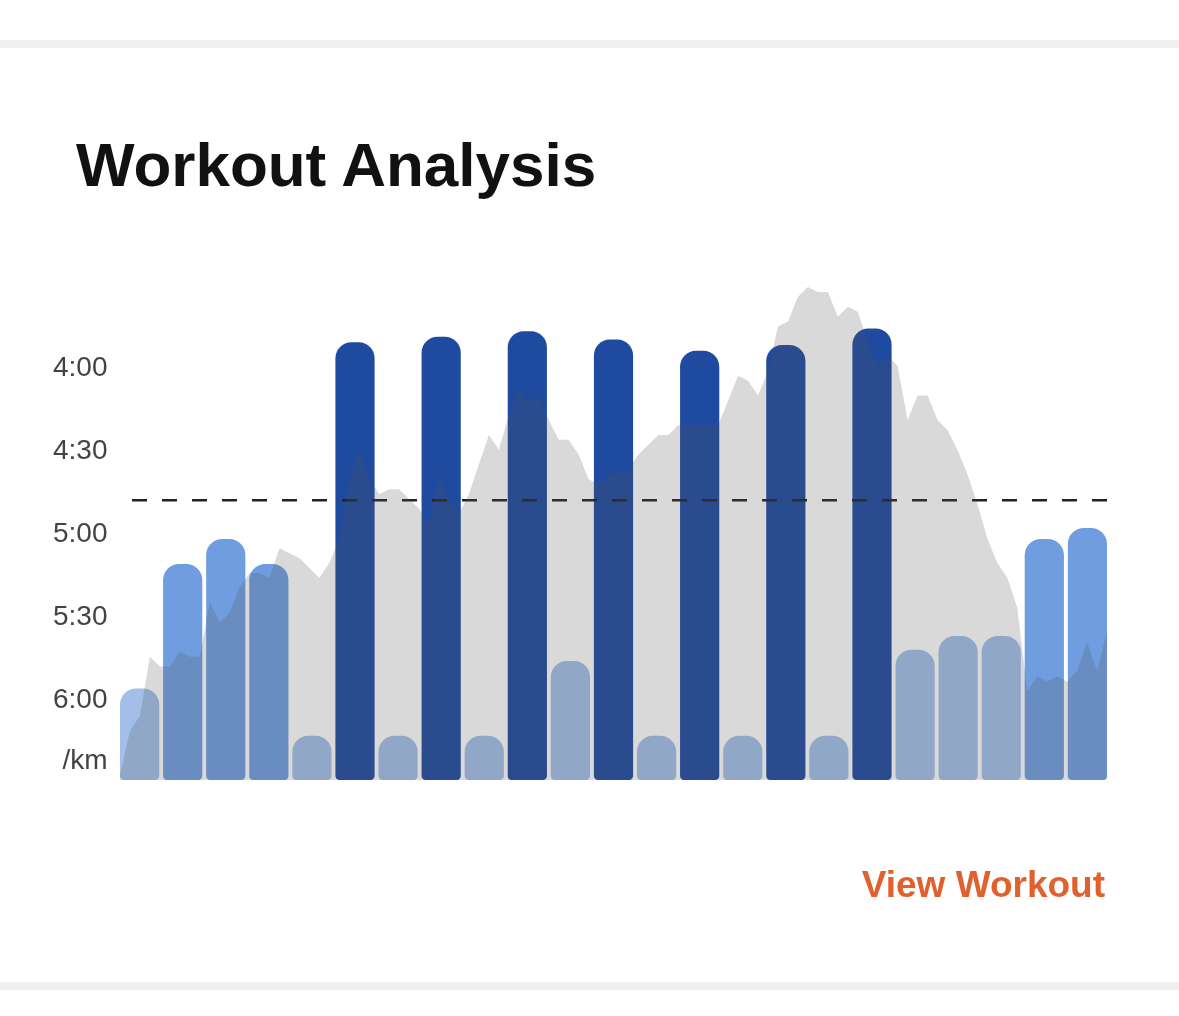  What do you see at coordinates (80, 532) in the screenshot?
I see `y-tick-label: 5:00` at bounding box center [80, 532].